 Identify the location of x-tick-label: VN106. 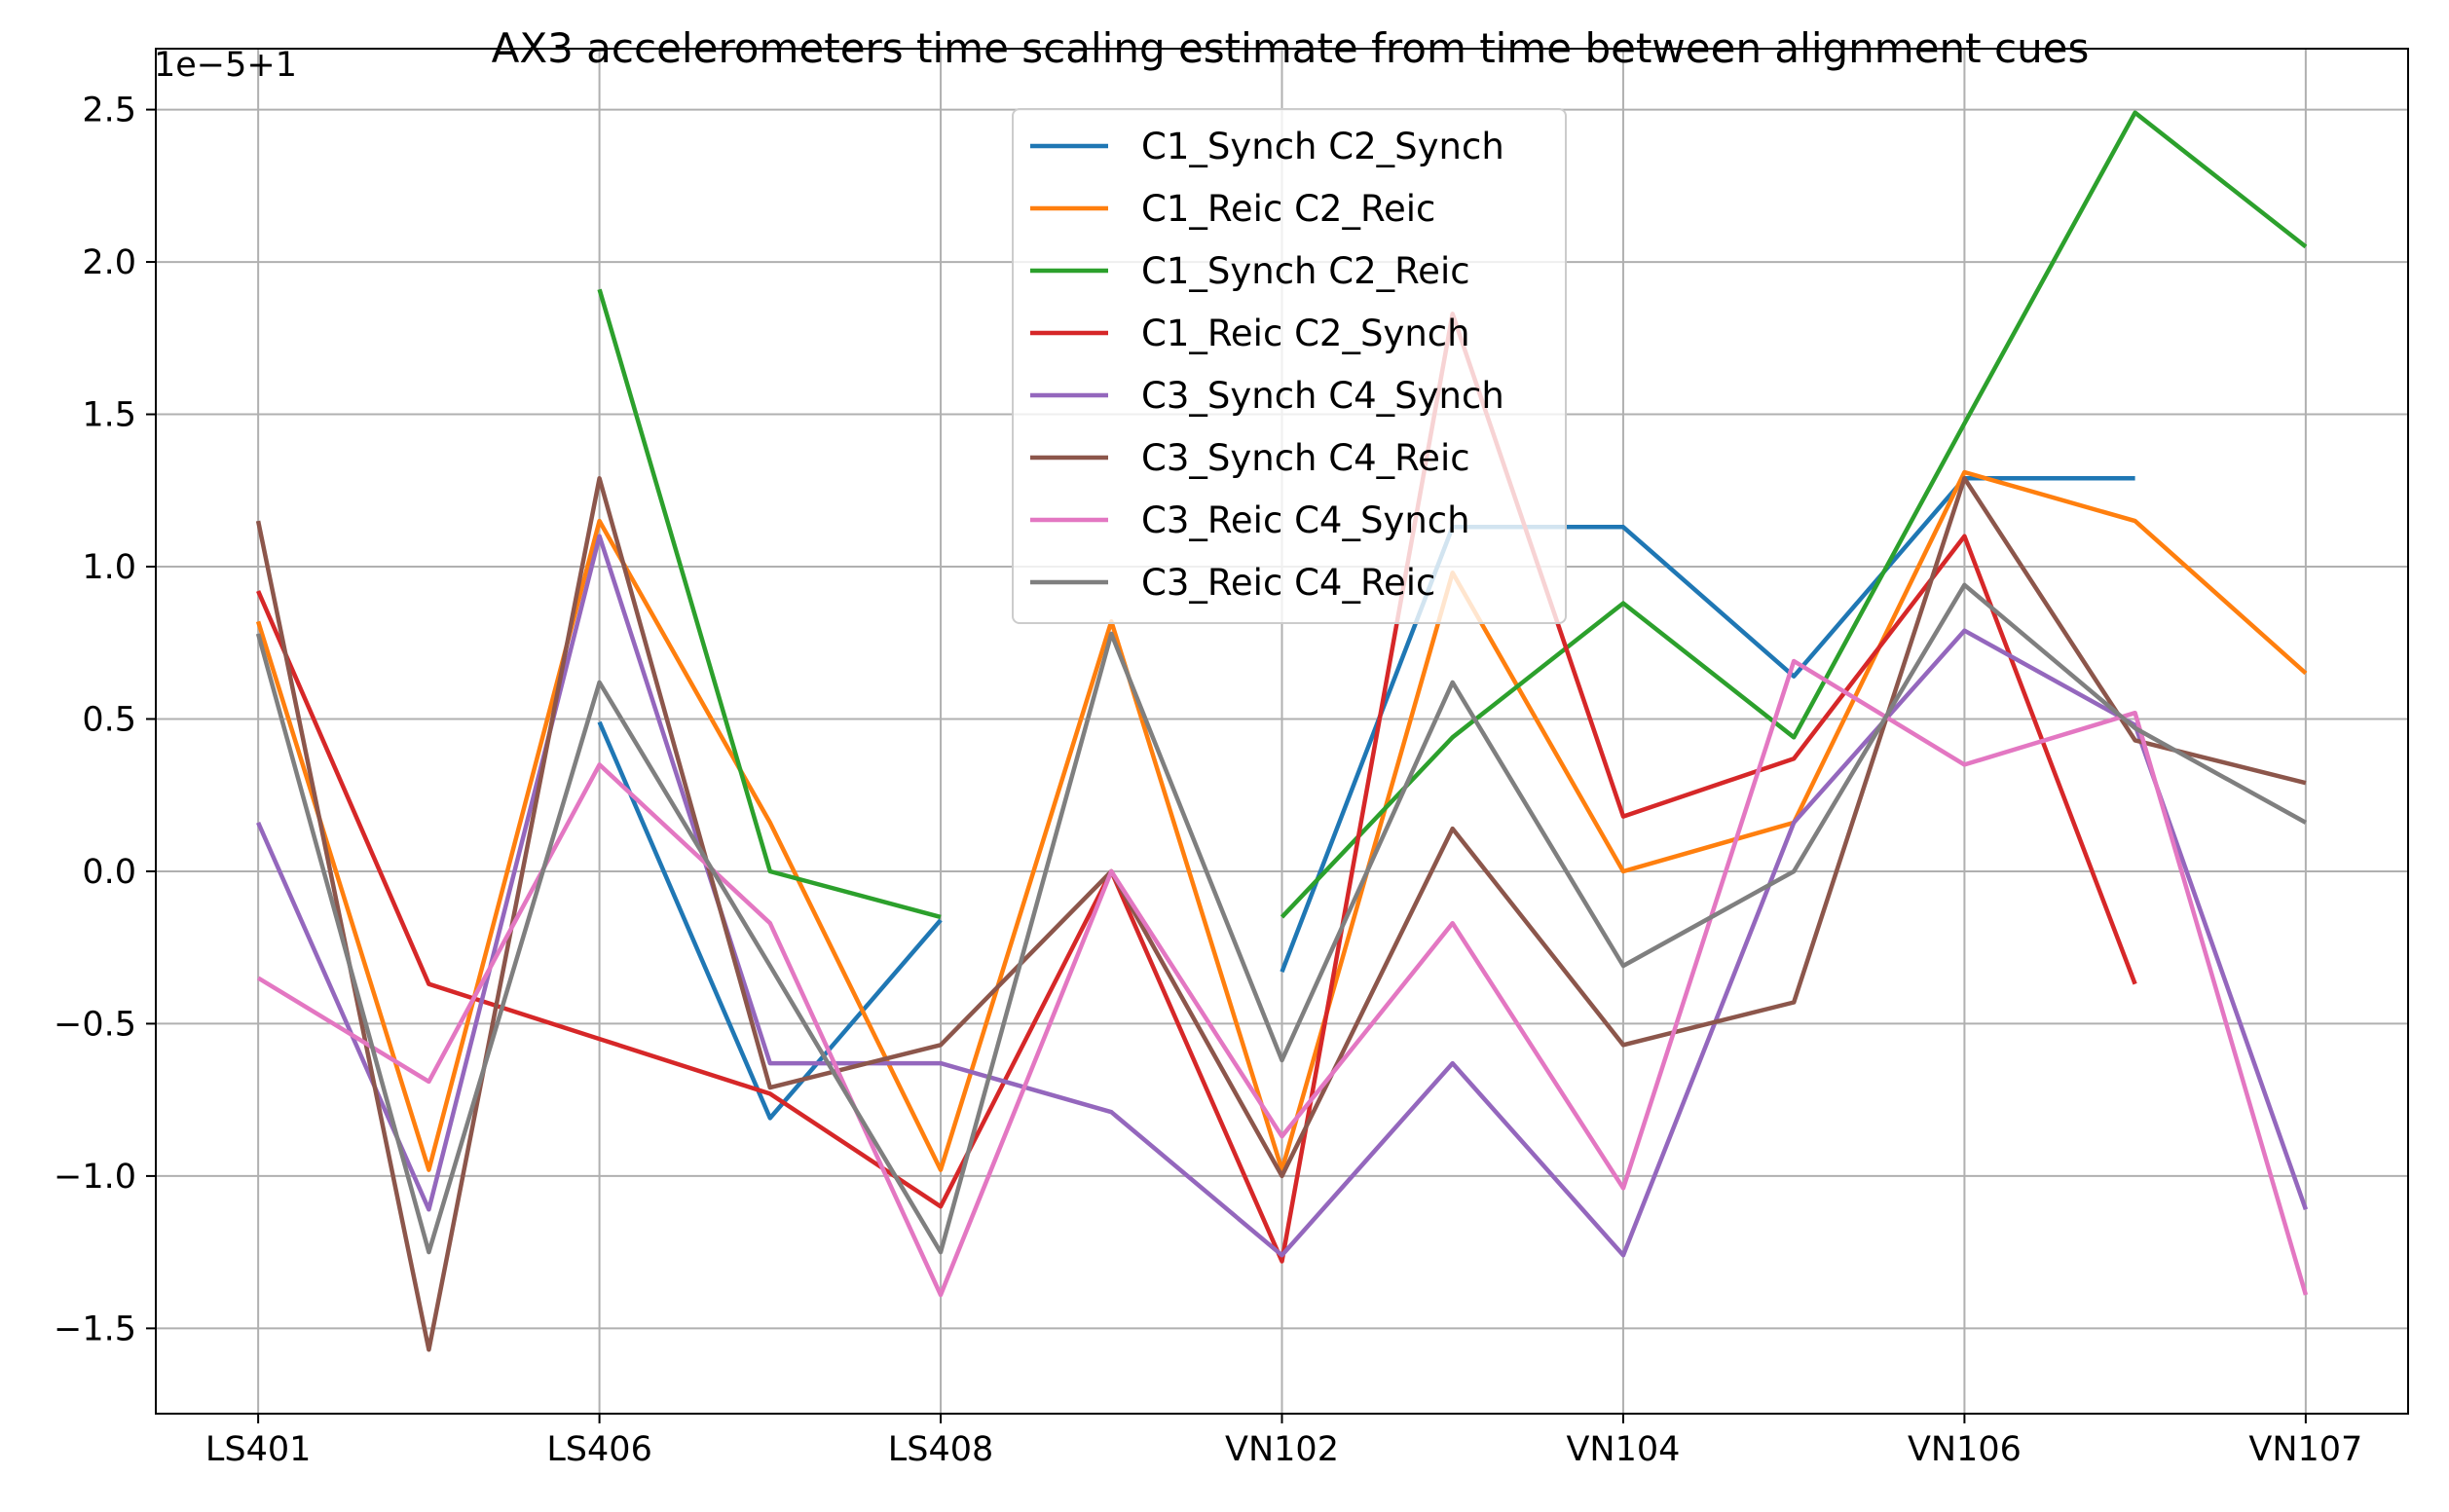
(1965, 1449).